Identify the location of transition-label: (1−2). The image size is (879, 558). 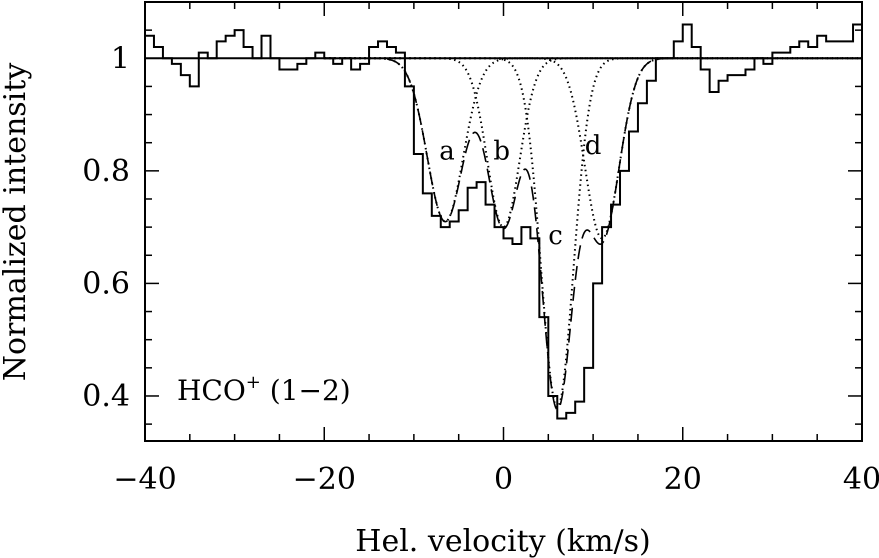
(306, 390).